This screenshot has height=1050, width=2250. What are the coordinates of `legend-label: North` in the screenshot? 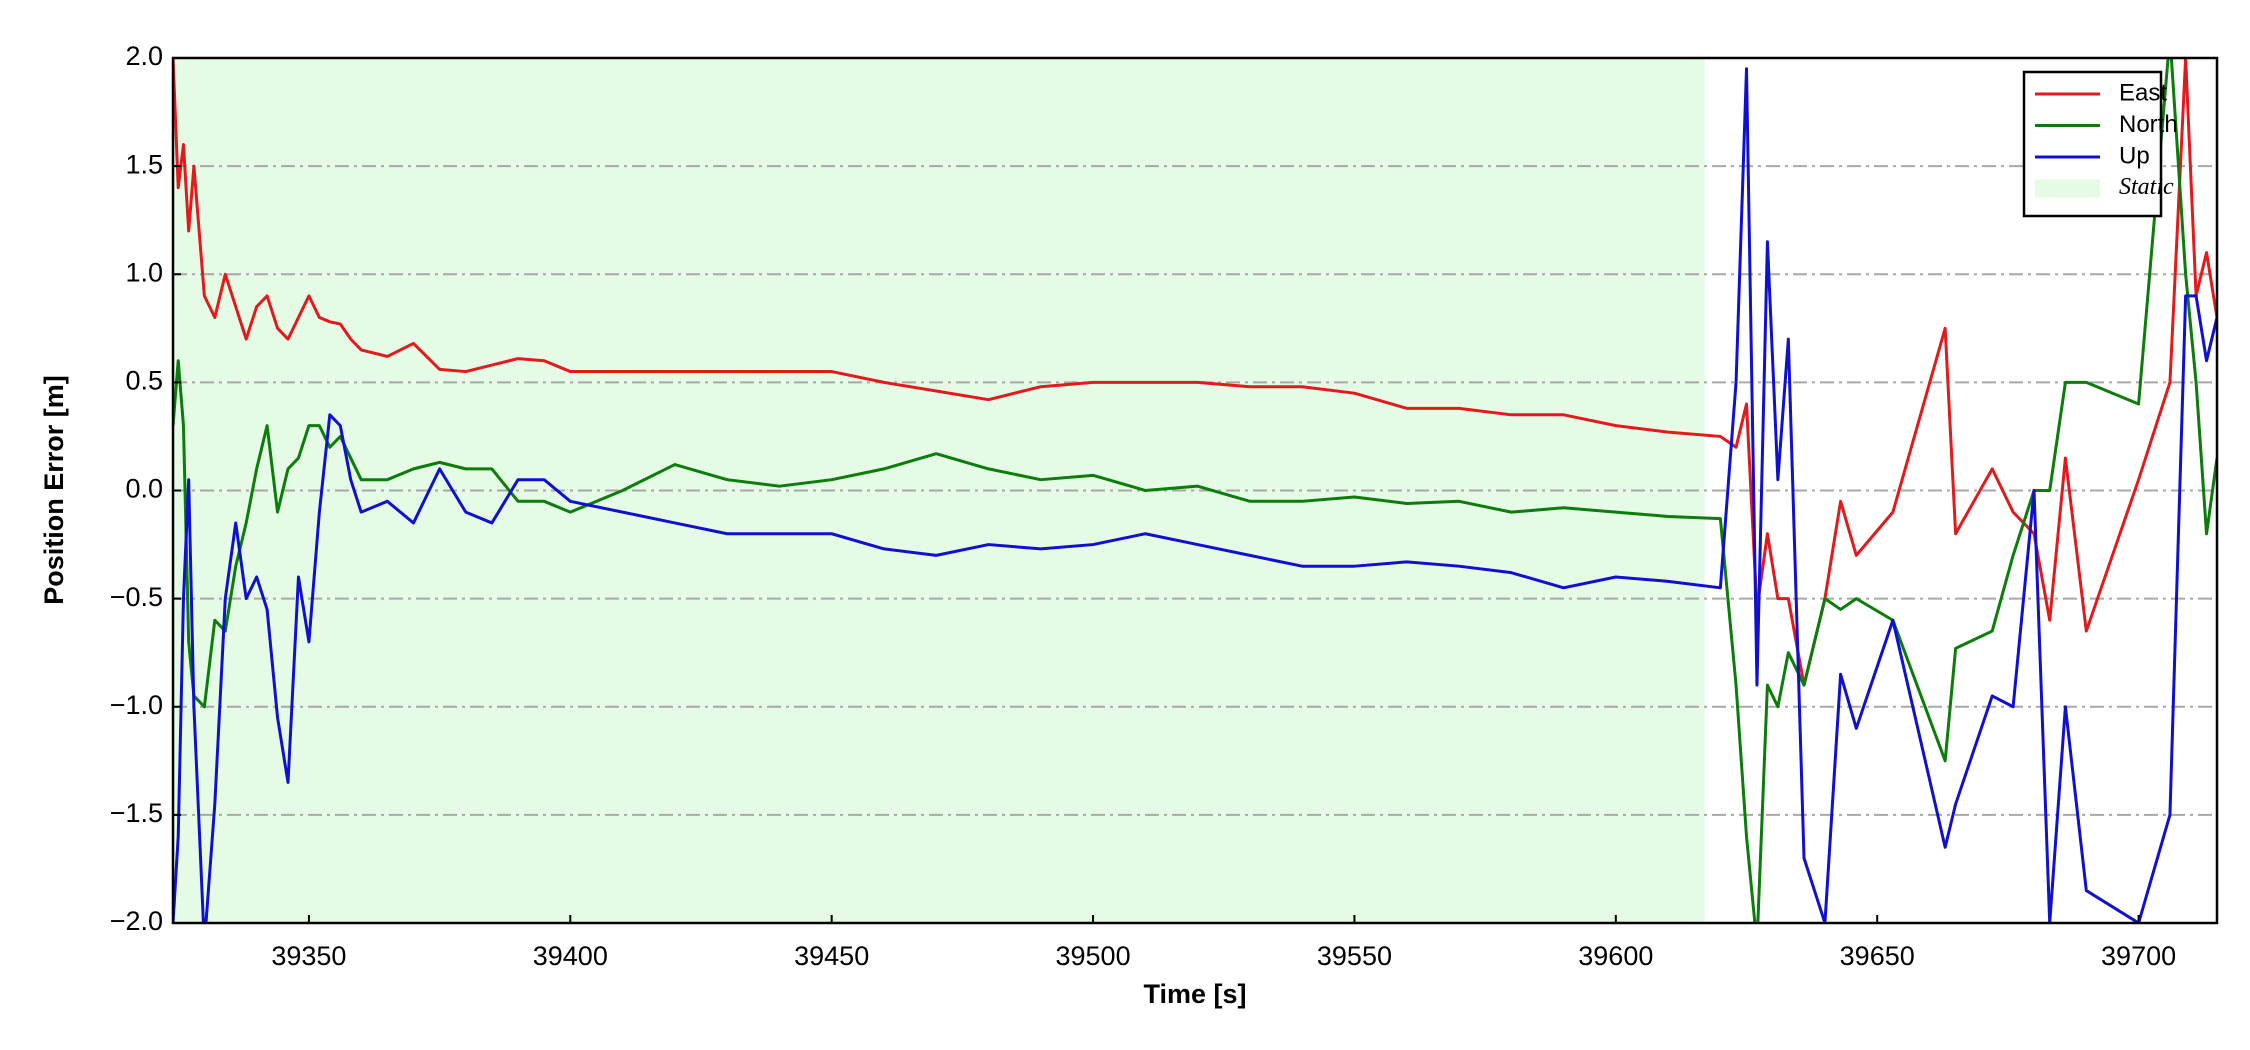 It's located at (2148, 124).